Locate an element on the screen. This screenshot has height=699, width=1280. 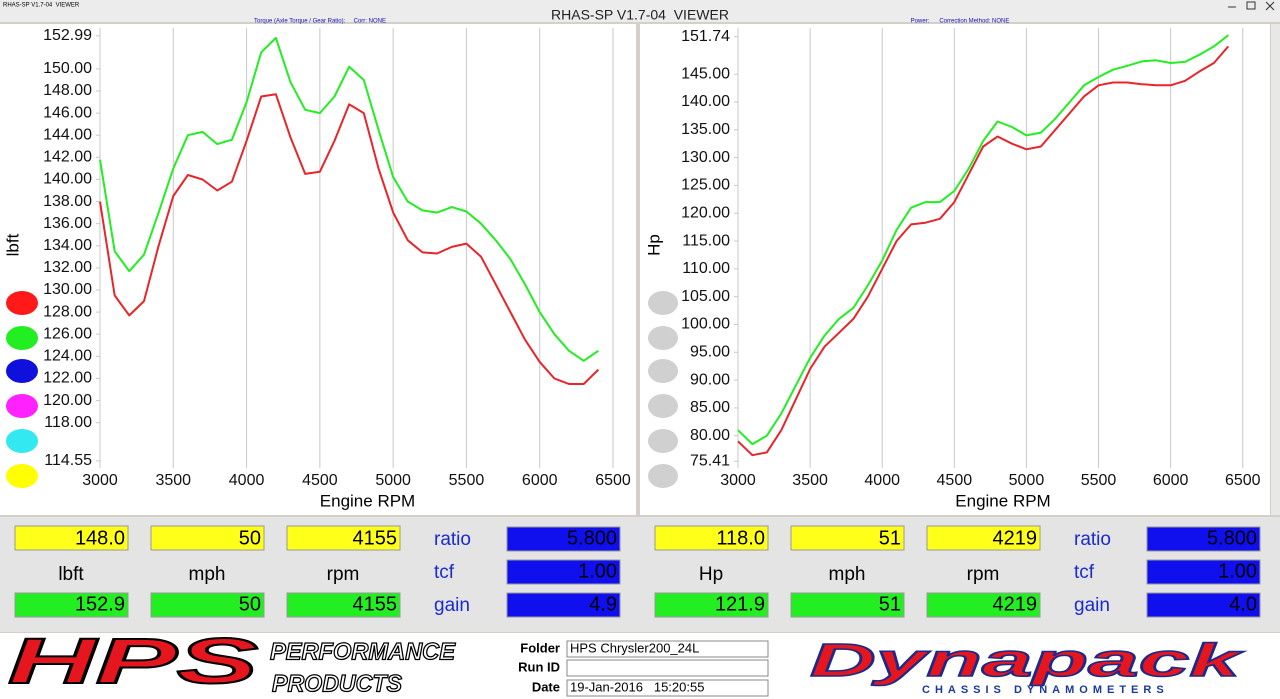
x-tick-label: 4000 is located at coordinates (882, 480).